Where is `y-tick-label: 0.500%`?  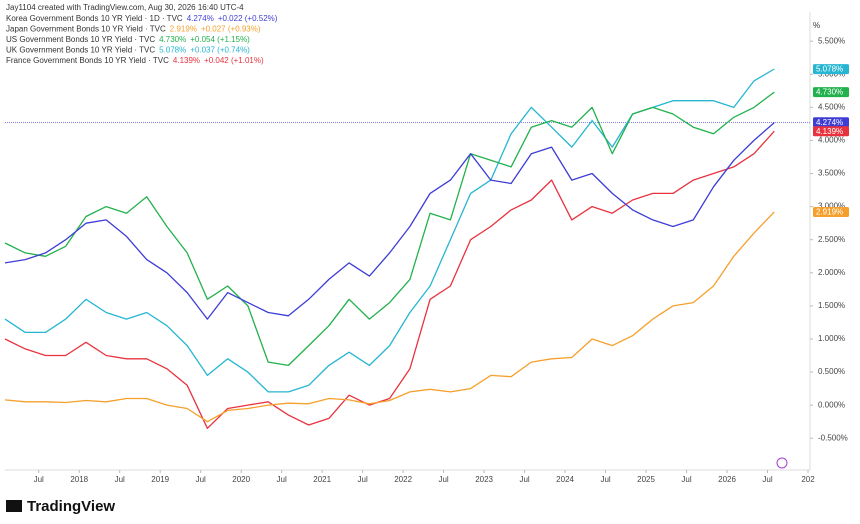
y-tick-label: 0.500% is located at coordinates (831, 371).